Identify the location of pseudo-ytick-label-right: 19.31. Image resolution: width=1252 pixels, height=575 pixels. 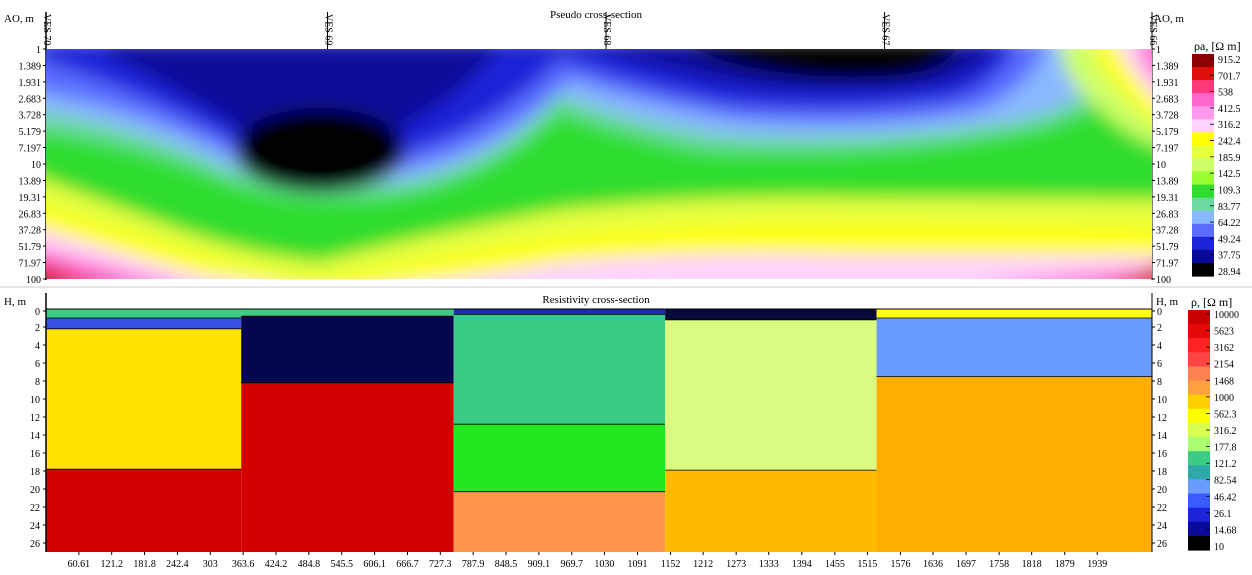
(1167, 198).